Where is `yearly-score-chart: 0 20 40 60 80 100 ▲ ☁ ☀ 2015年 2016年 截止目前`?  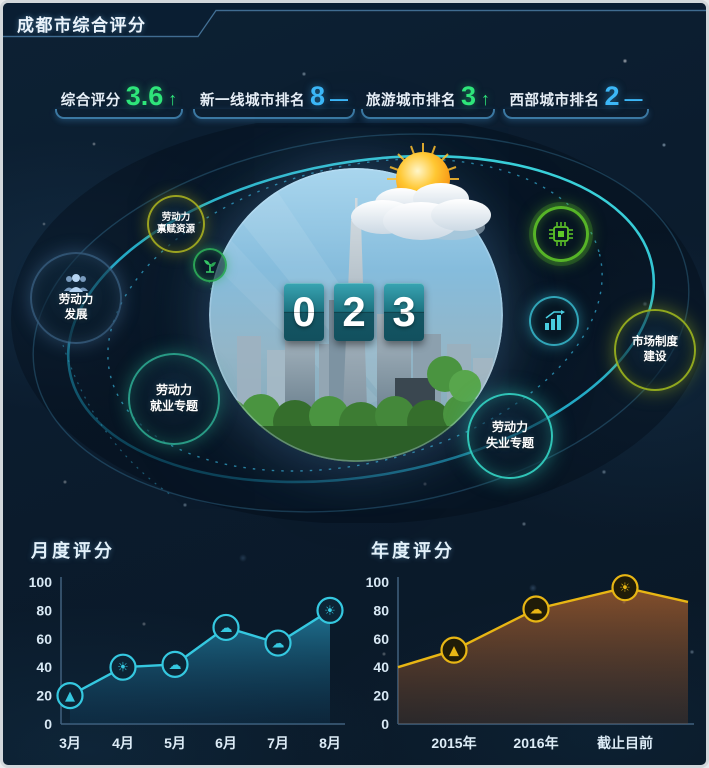
yearly-score-chart: 0 20 40 60 80 100 ▲ ☁ ☀ 2015年 2016年 截止目前 is located at coordinates (530, 662).